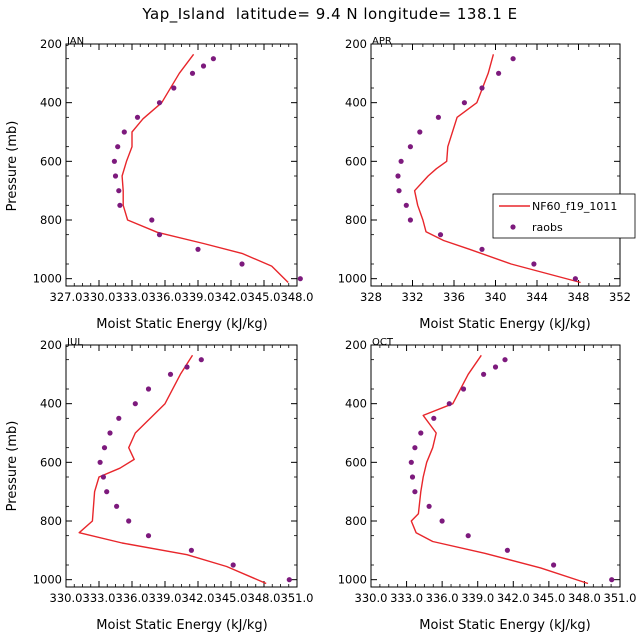  What do you see at coordinates (181, 324) in the screenshot?
I see `x-axis-label-jan: Moist Static Energy (kJ/kg)` at bounding box center [181, 324].